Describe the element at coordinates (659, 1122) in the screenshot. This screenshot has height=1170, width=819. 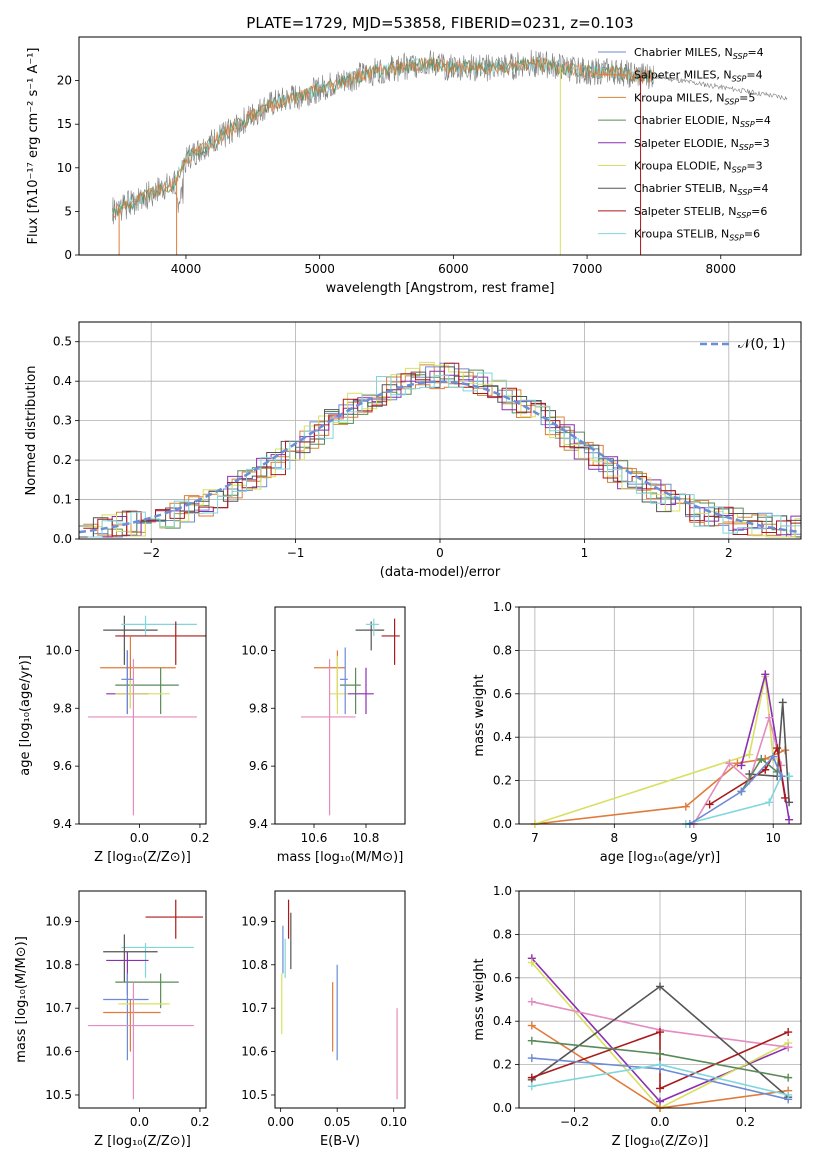
I see `x-tick-label: 0.0` at that location.